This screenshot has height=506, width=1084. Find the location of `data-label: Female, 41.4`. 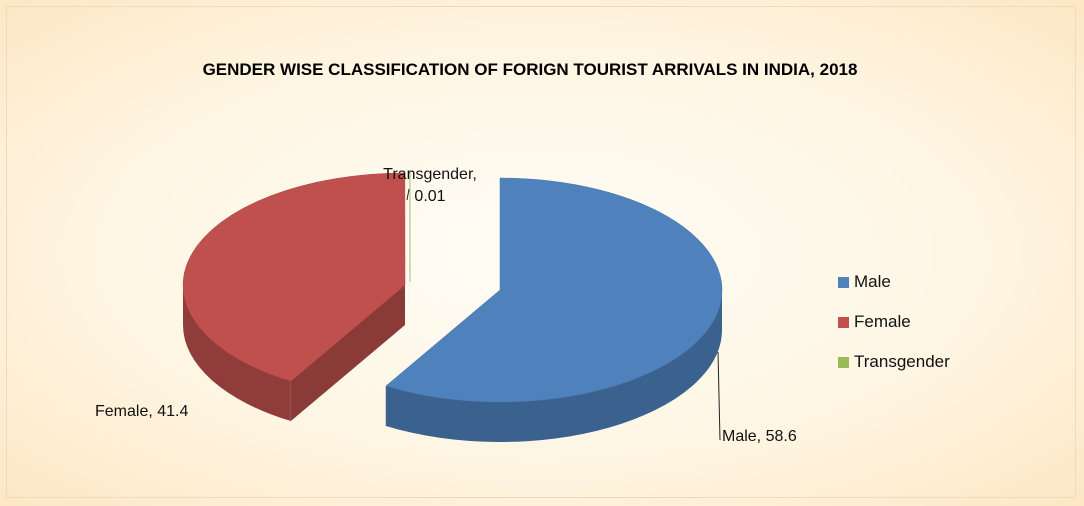

data-label: Female, 41.4 is located at coordinates (142, 411).